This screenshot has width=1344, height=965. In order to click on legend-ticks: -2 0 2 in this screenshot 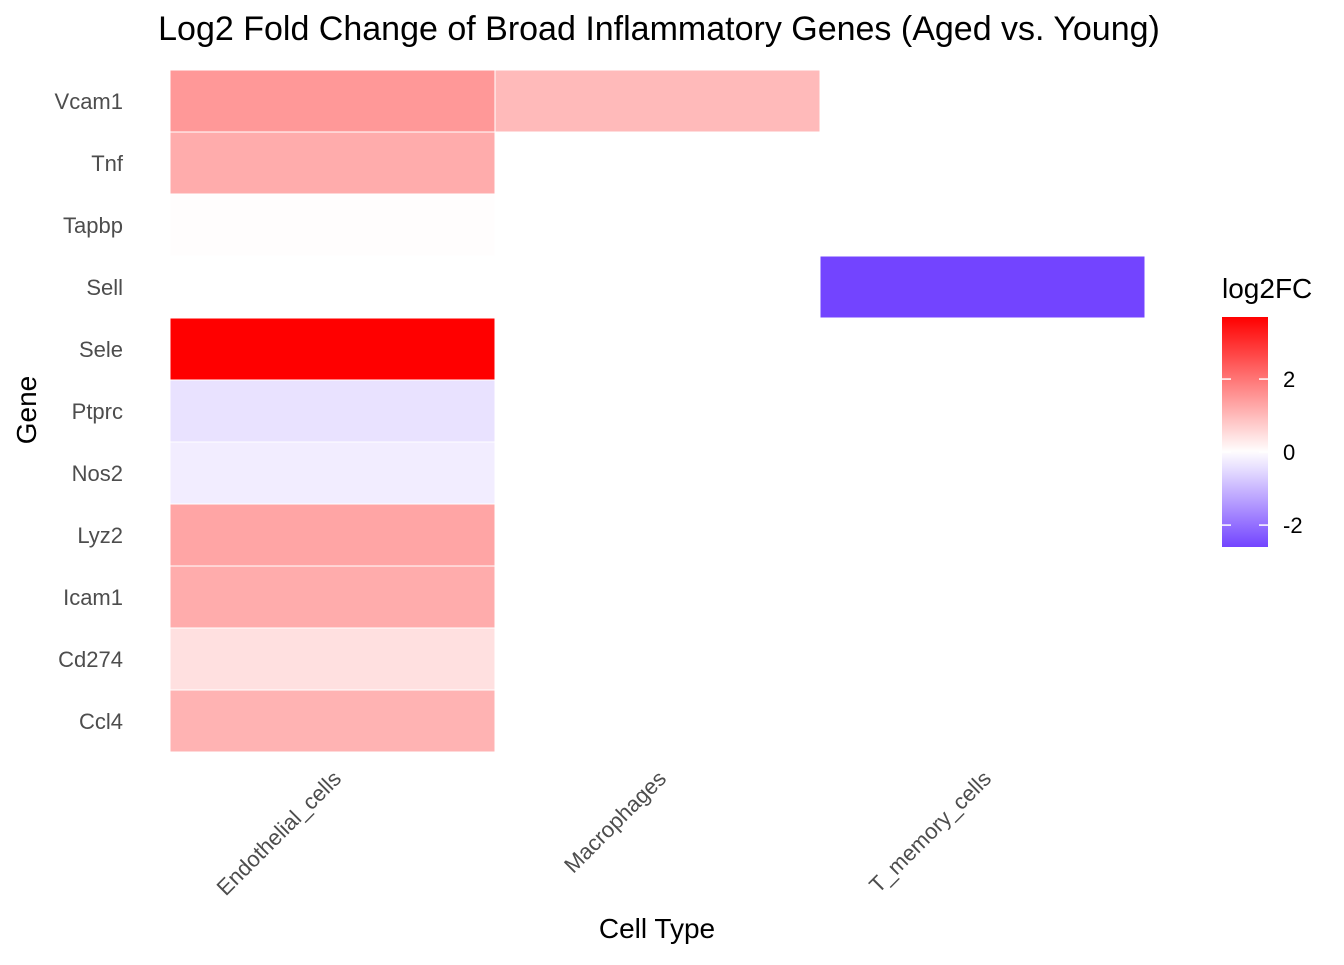, I will do `click(1262, 452)`.